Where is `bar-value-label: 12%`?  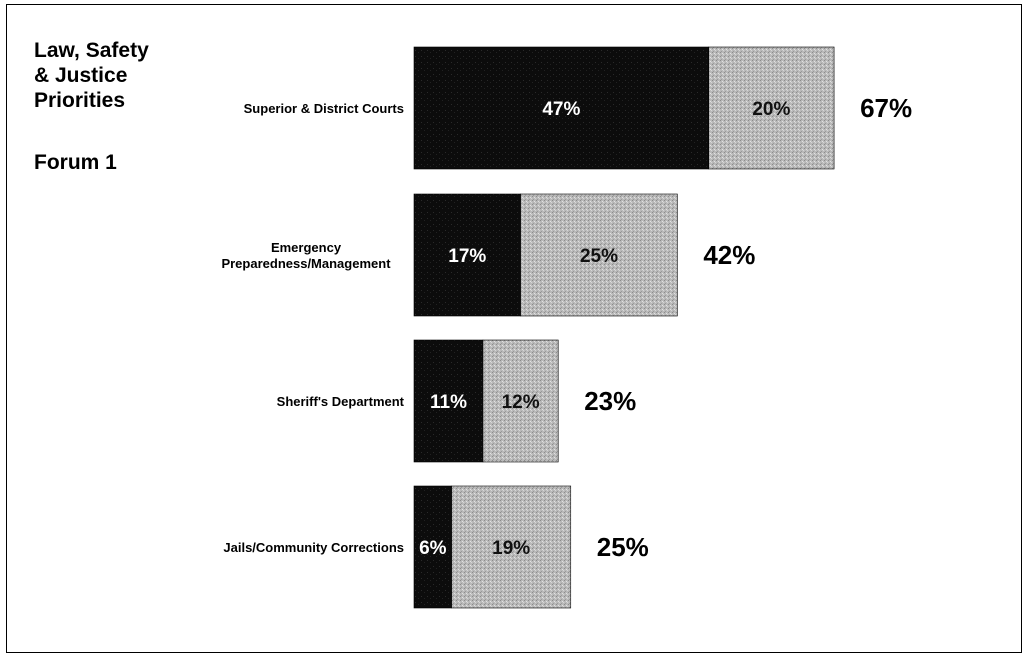 bar-value-label: 12% is located at coordinates (521, 402).